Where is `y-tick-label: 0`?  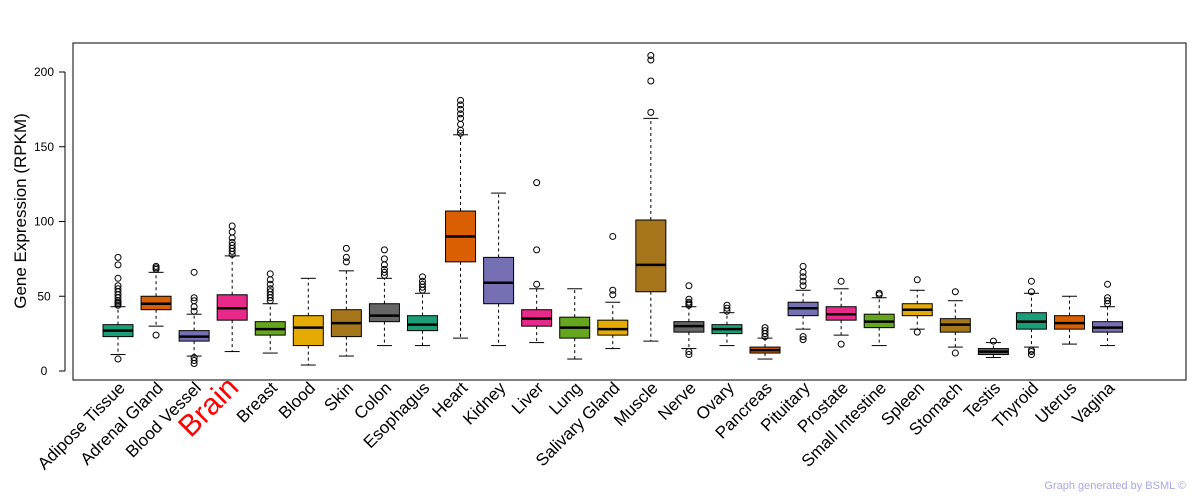
y-tick-label: 0 is located at coordinates (44, 371).